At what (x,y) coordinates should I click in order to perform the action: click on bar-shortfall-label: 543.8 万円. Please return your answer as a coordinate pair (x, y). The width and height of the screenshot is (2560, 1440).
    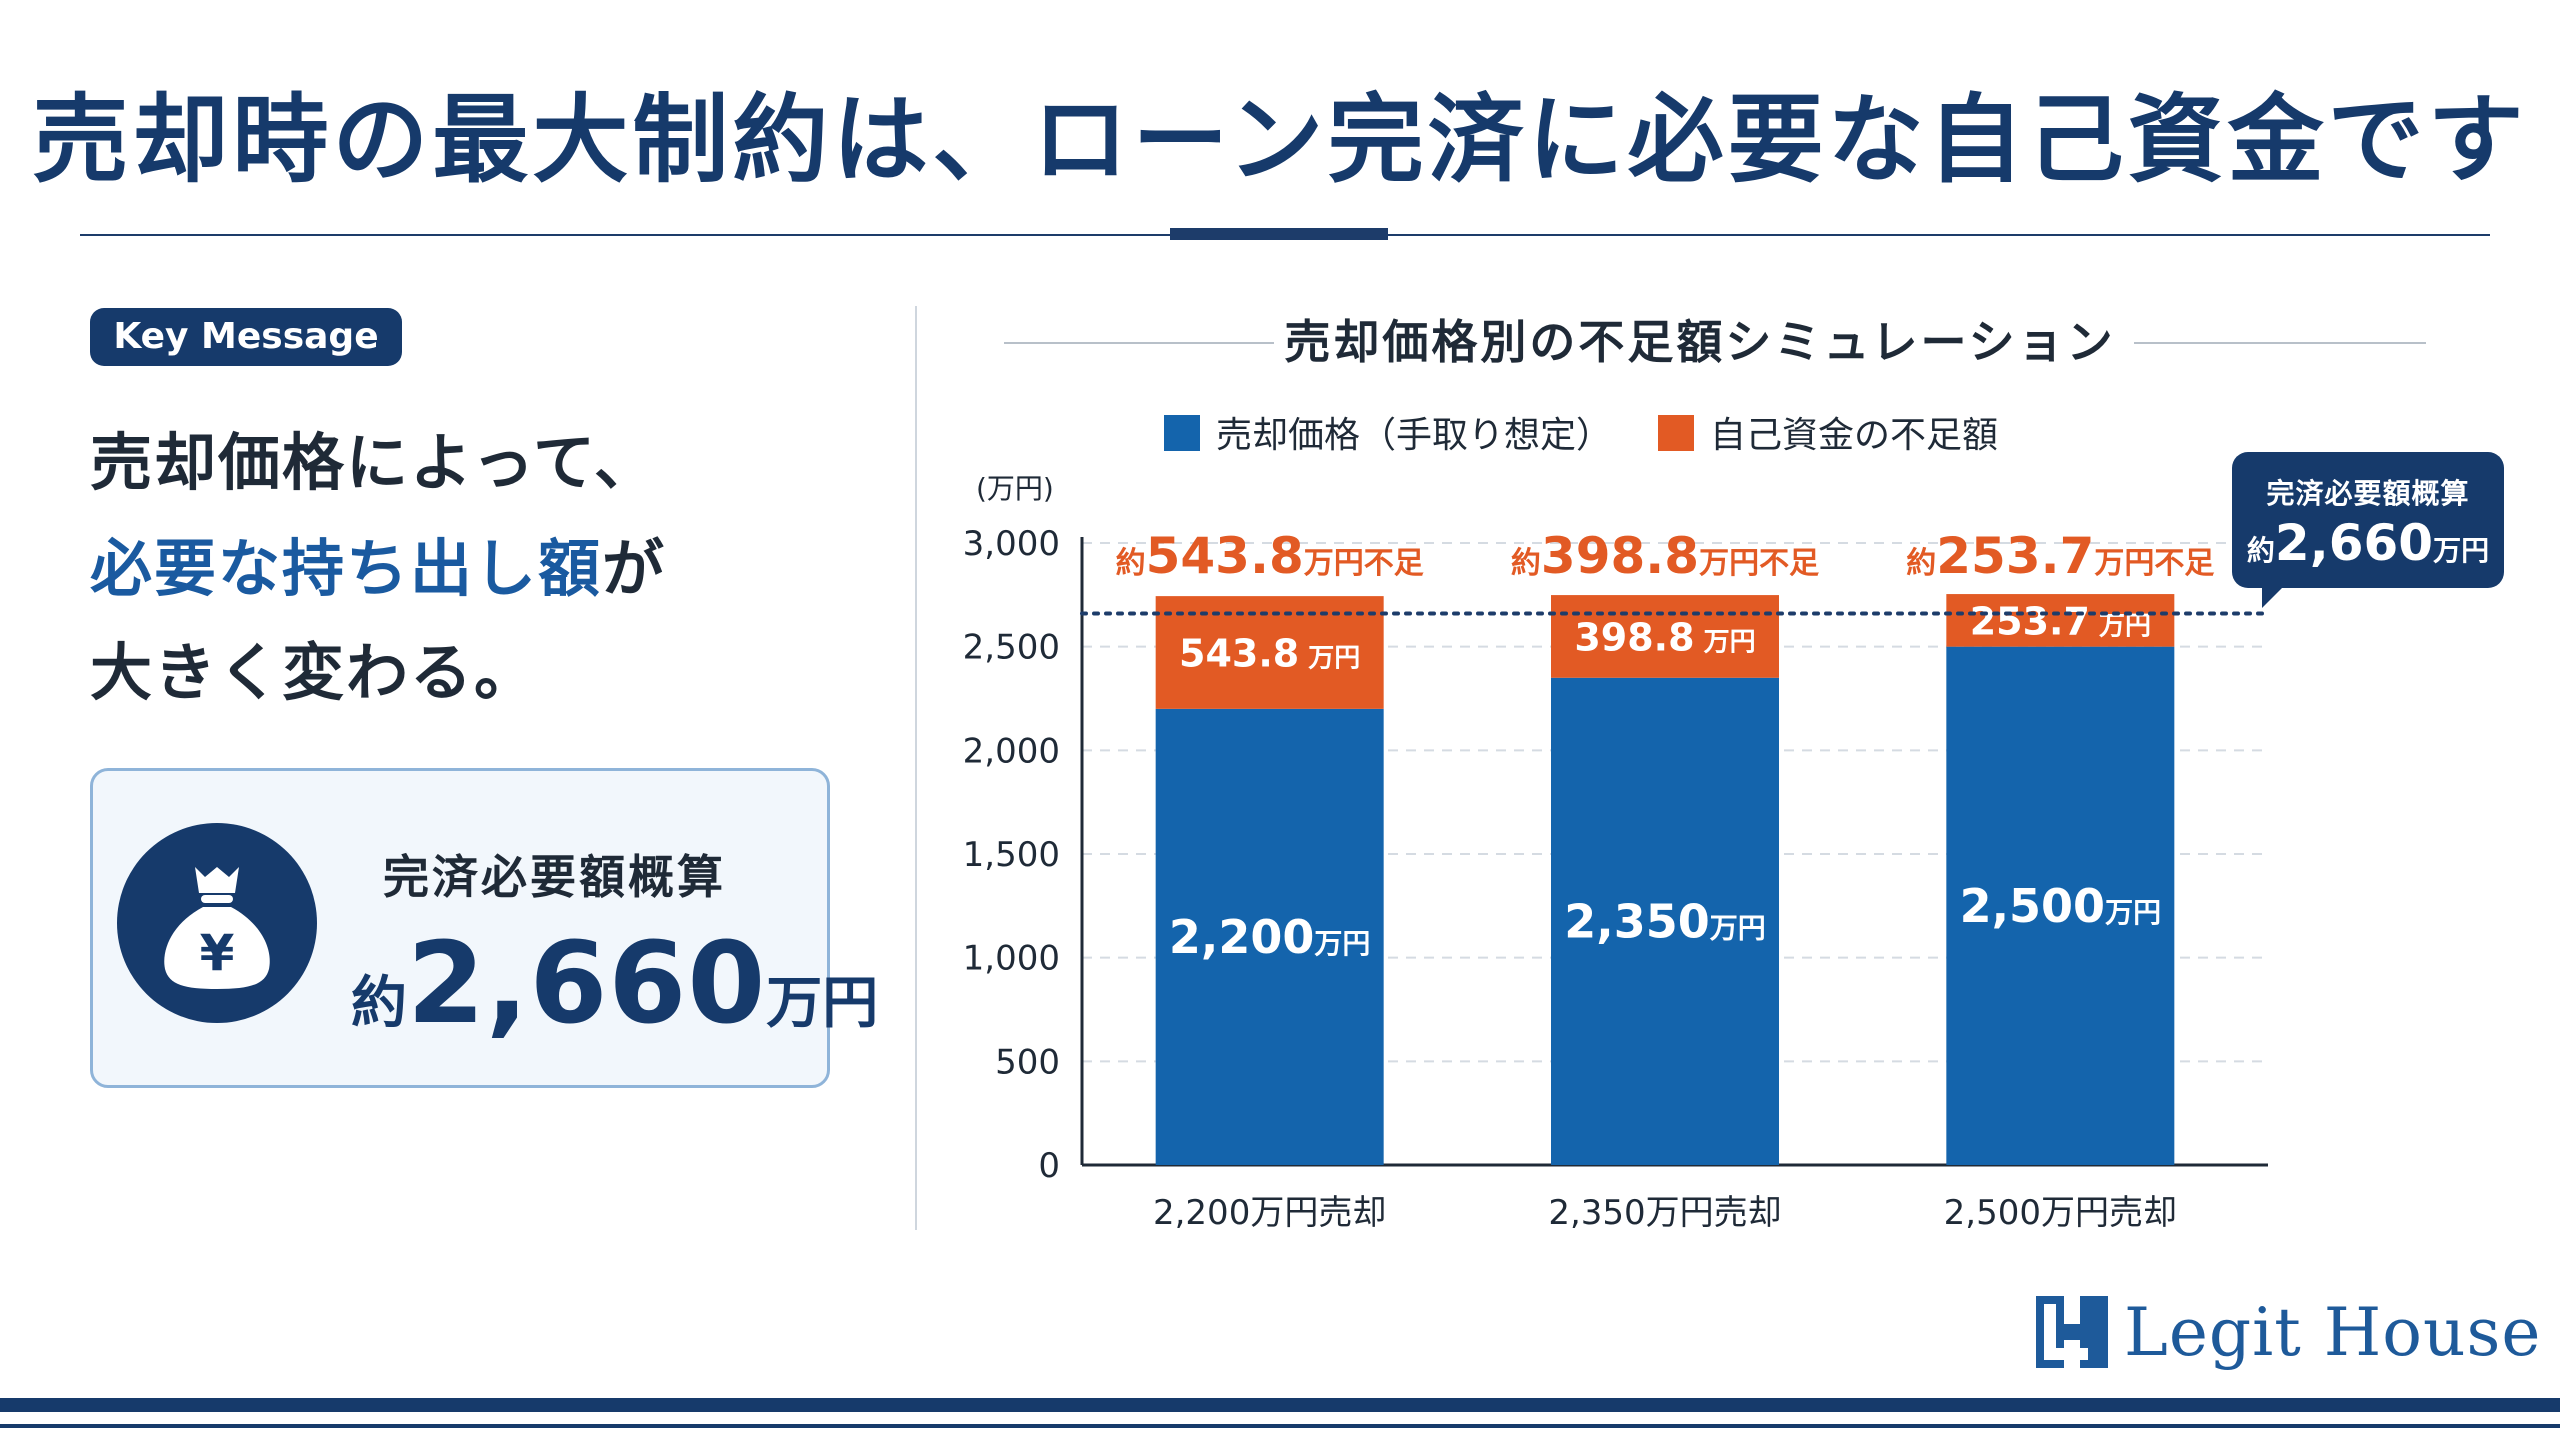
    Looking at the image, I should click on (1269, 653).